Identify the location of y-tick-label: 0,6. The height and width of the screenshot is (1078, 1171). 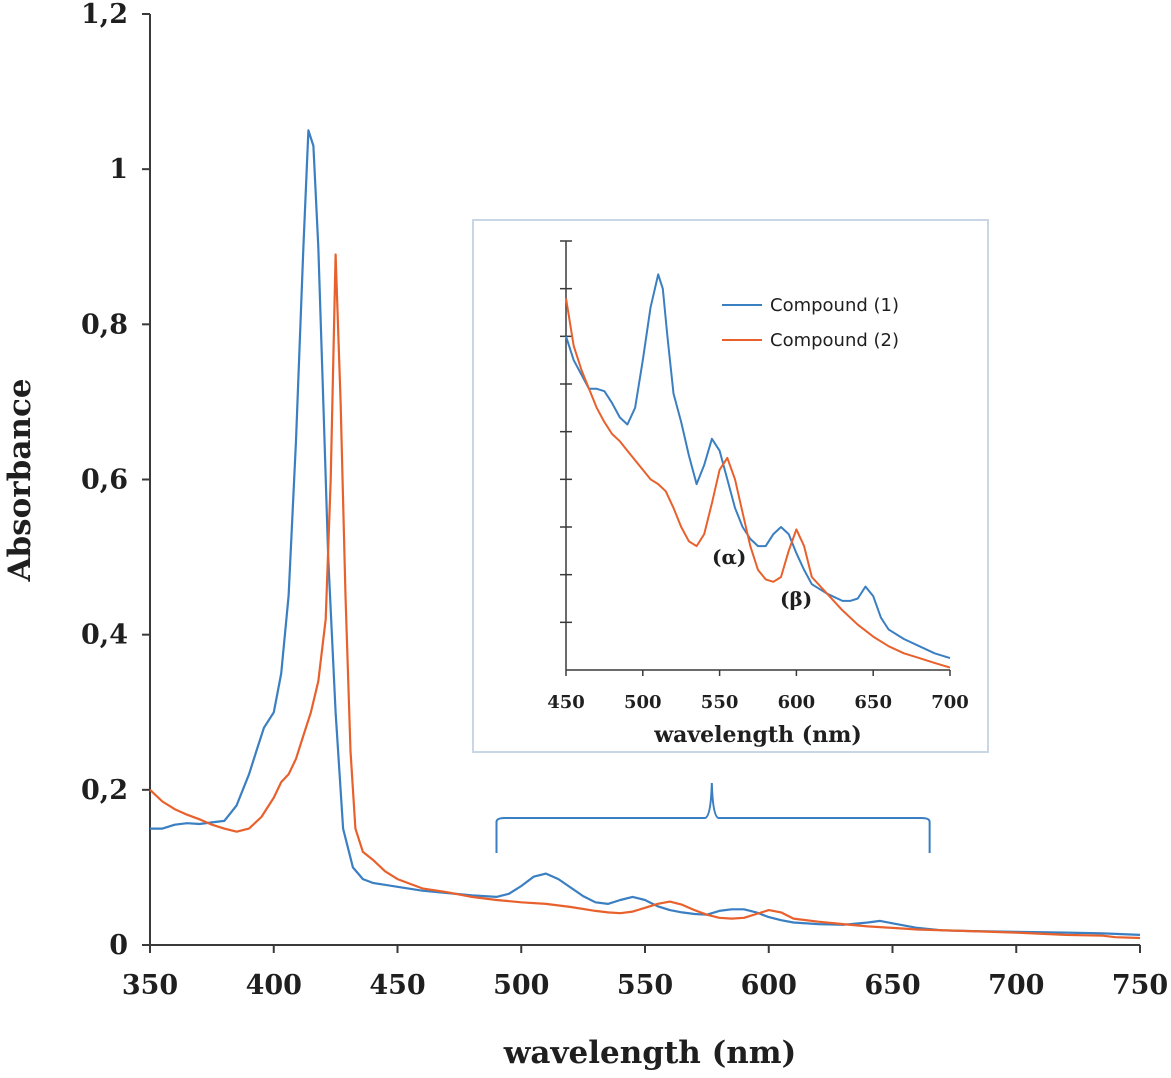
(104, 480).